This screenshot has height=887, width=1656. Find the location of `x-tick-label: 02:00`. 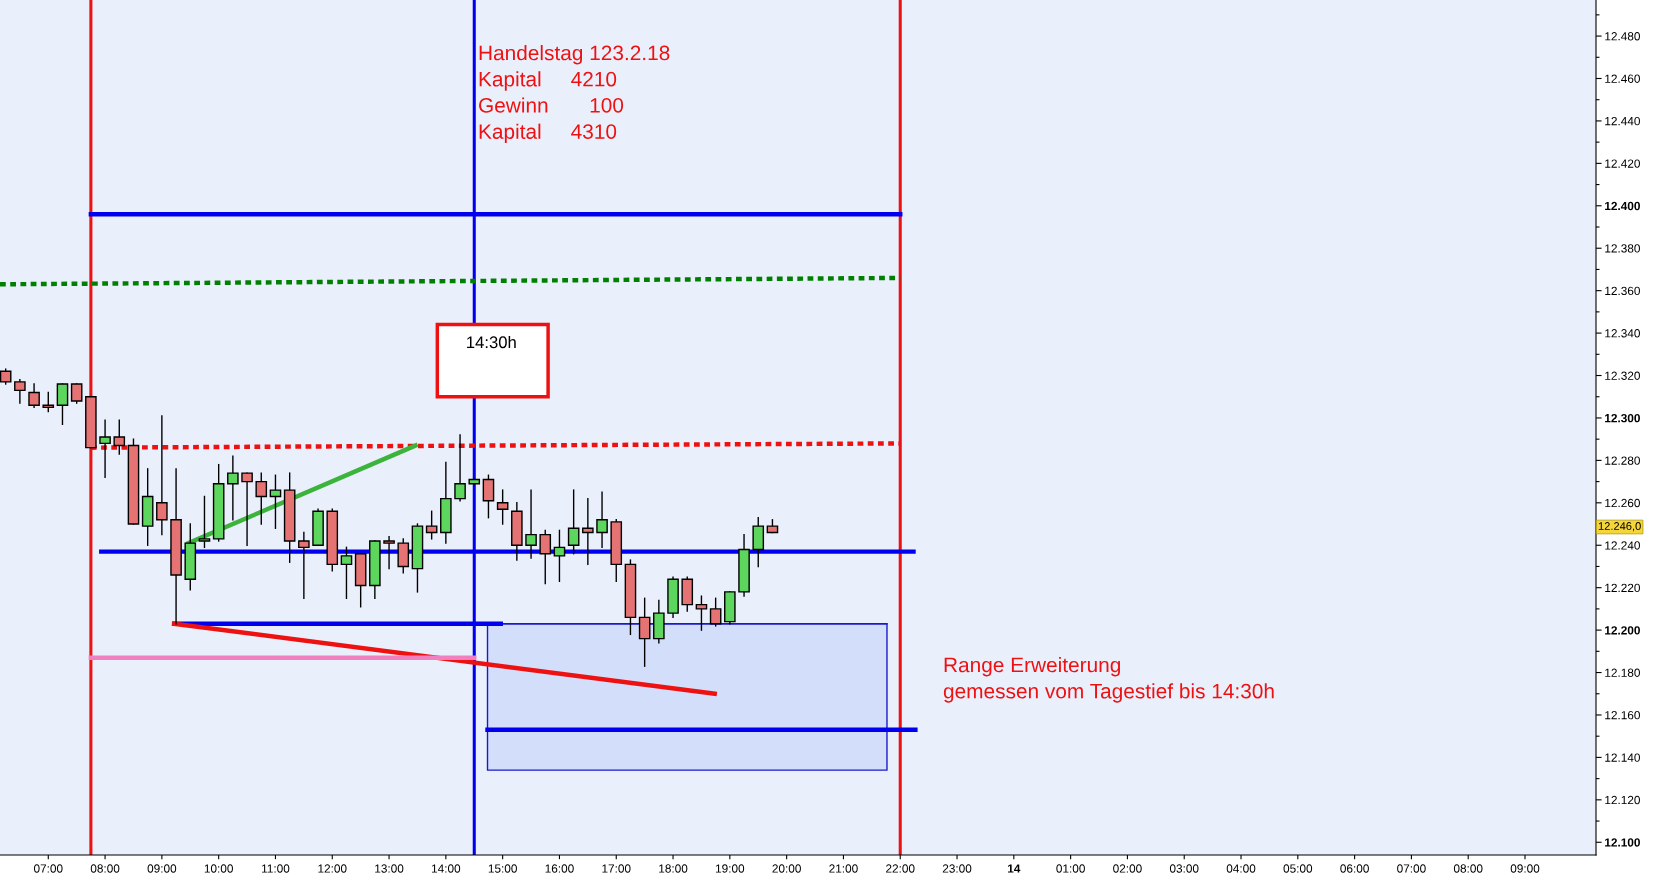

x-tick-label: 02:00 is located at coordinates (1127, 868).